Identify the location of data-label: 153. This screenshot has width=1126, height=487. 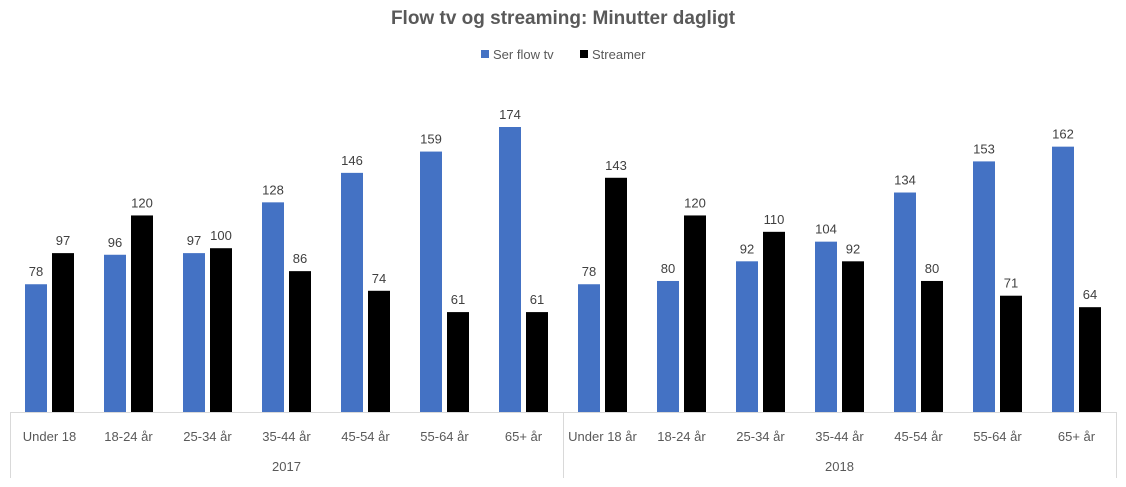
(984, 148).